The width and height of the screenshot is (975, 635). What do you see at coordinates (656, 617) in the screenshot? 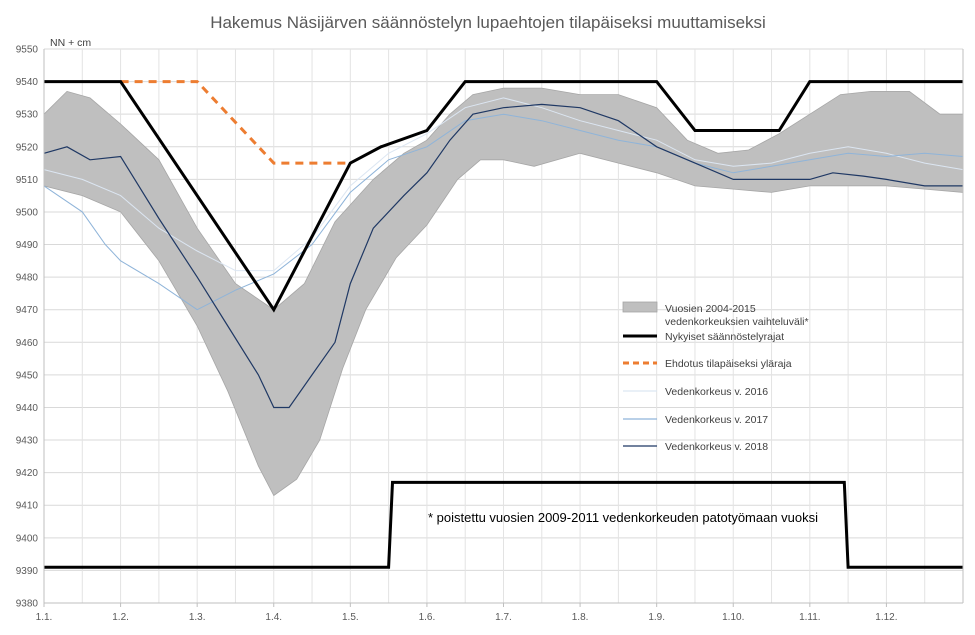
I see `x-tick-label: 1.9.` at bounding box center [656, 617].